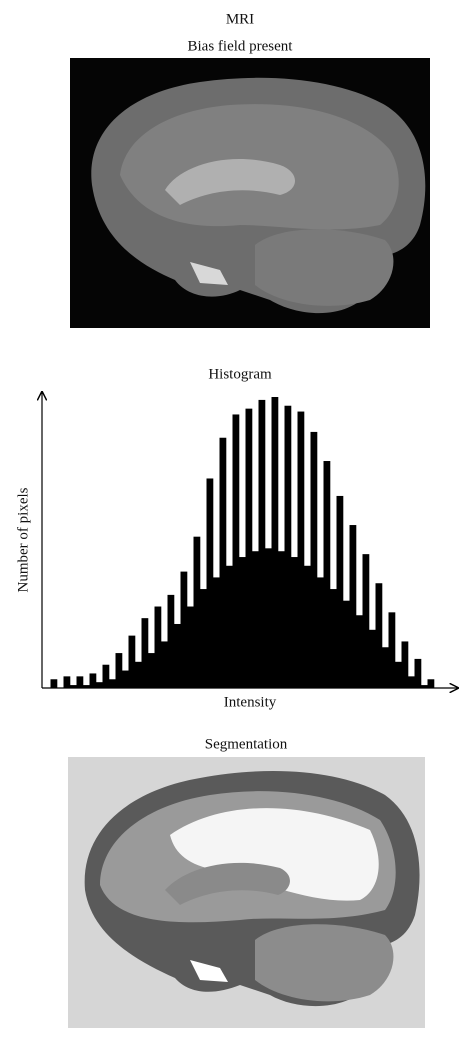  What do you see at coordinates (240, 19) in the screenshot?
I see `panel-title: MRI` at bounding box center [240, 19].